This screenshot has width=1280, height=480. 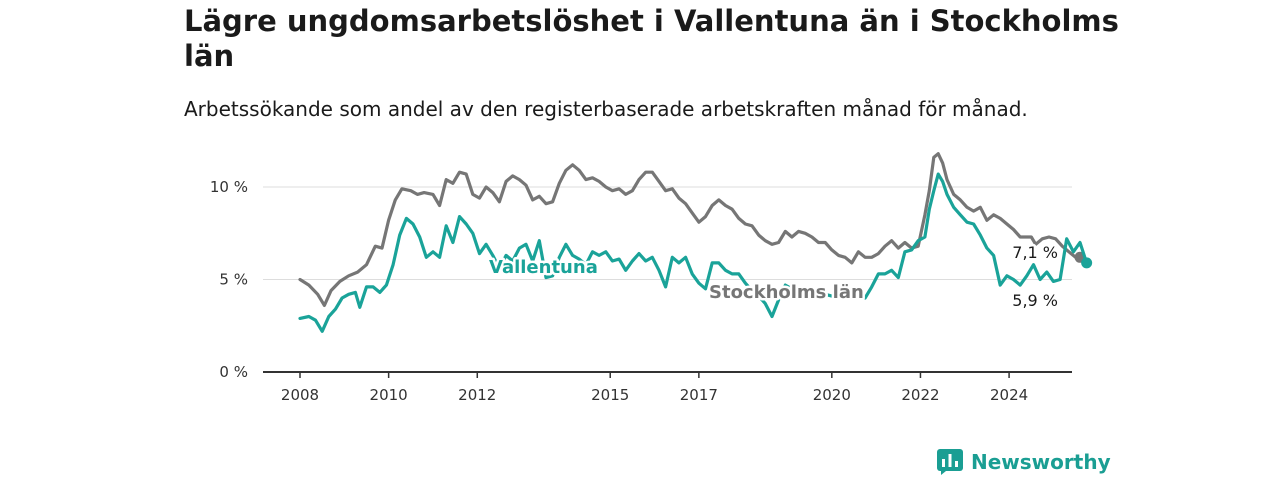 What do you see at coordinates (300, 395) in the screenshot?
I see `x-tick-label: 2008` at bounding box center [300, 395].